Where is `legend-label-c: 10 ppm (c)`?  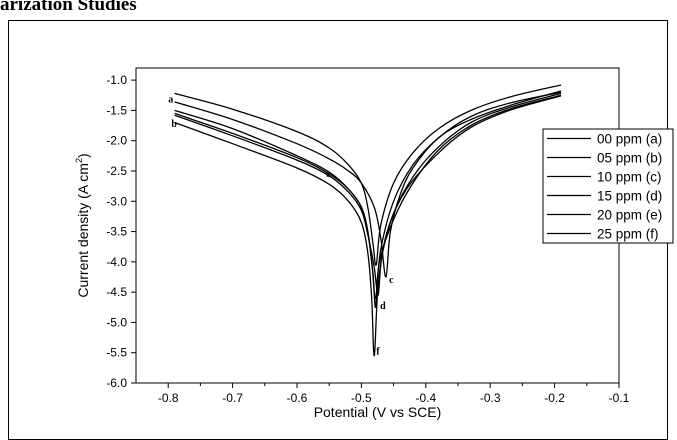 legend-label-c: 10 ppm (c) is located at coordinates (629, 177).